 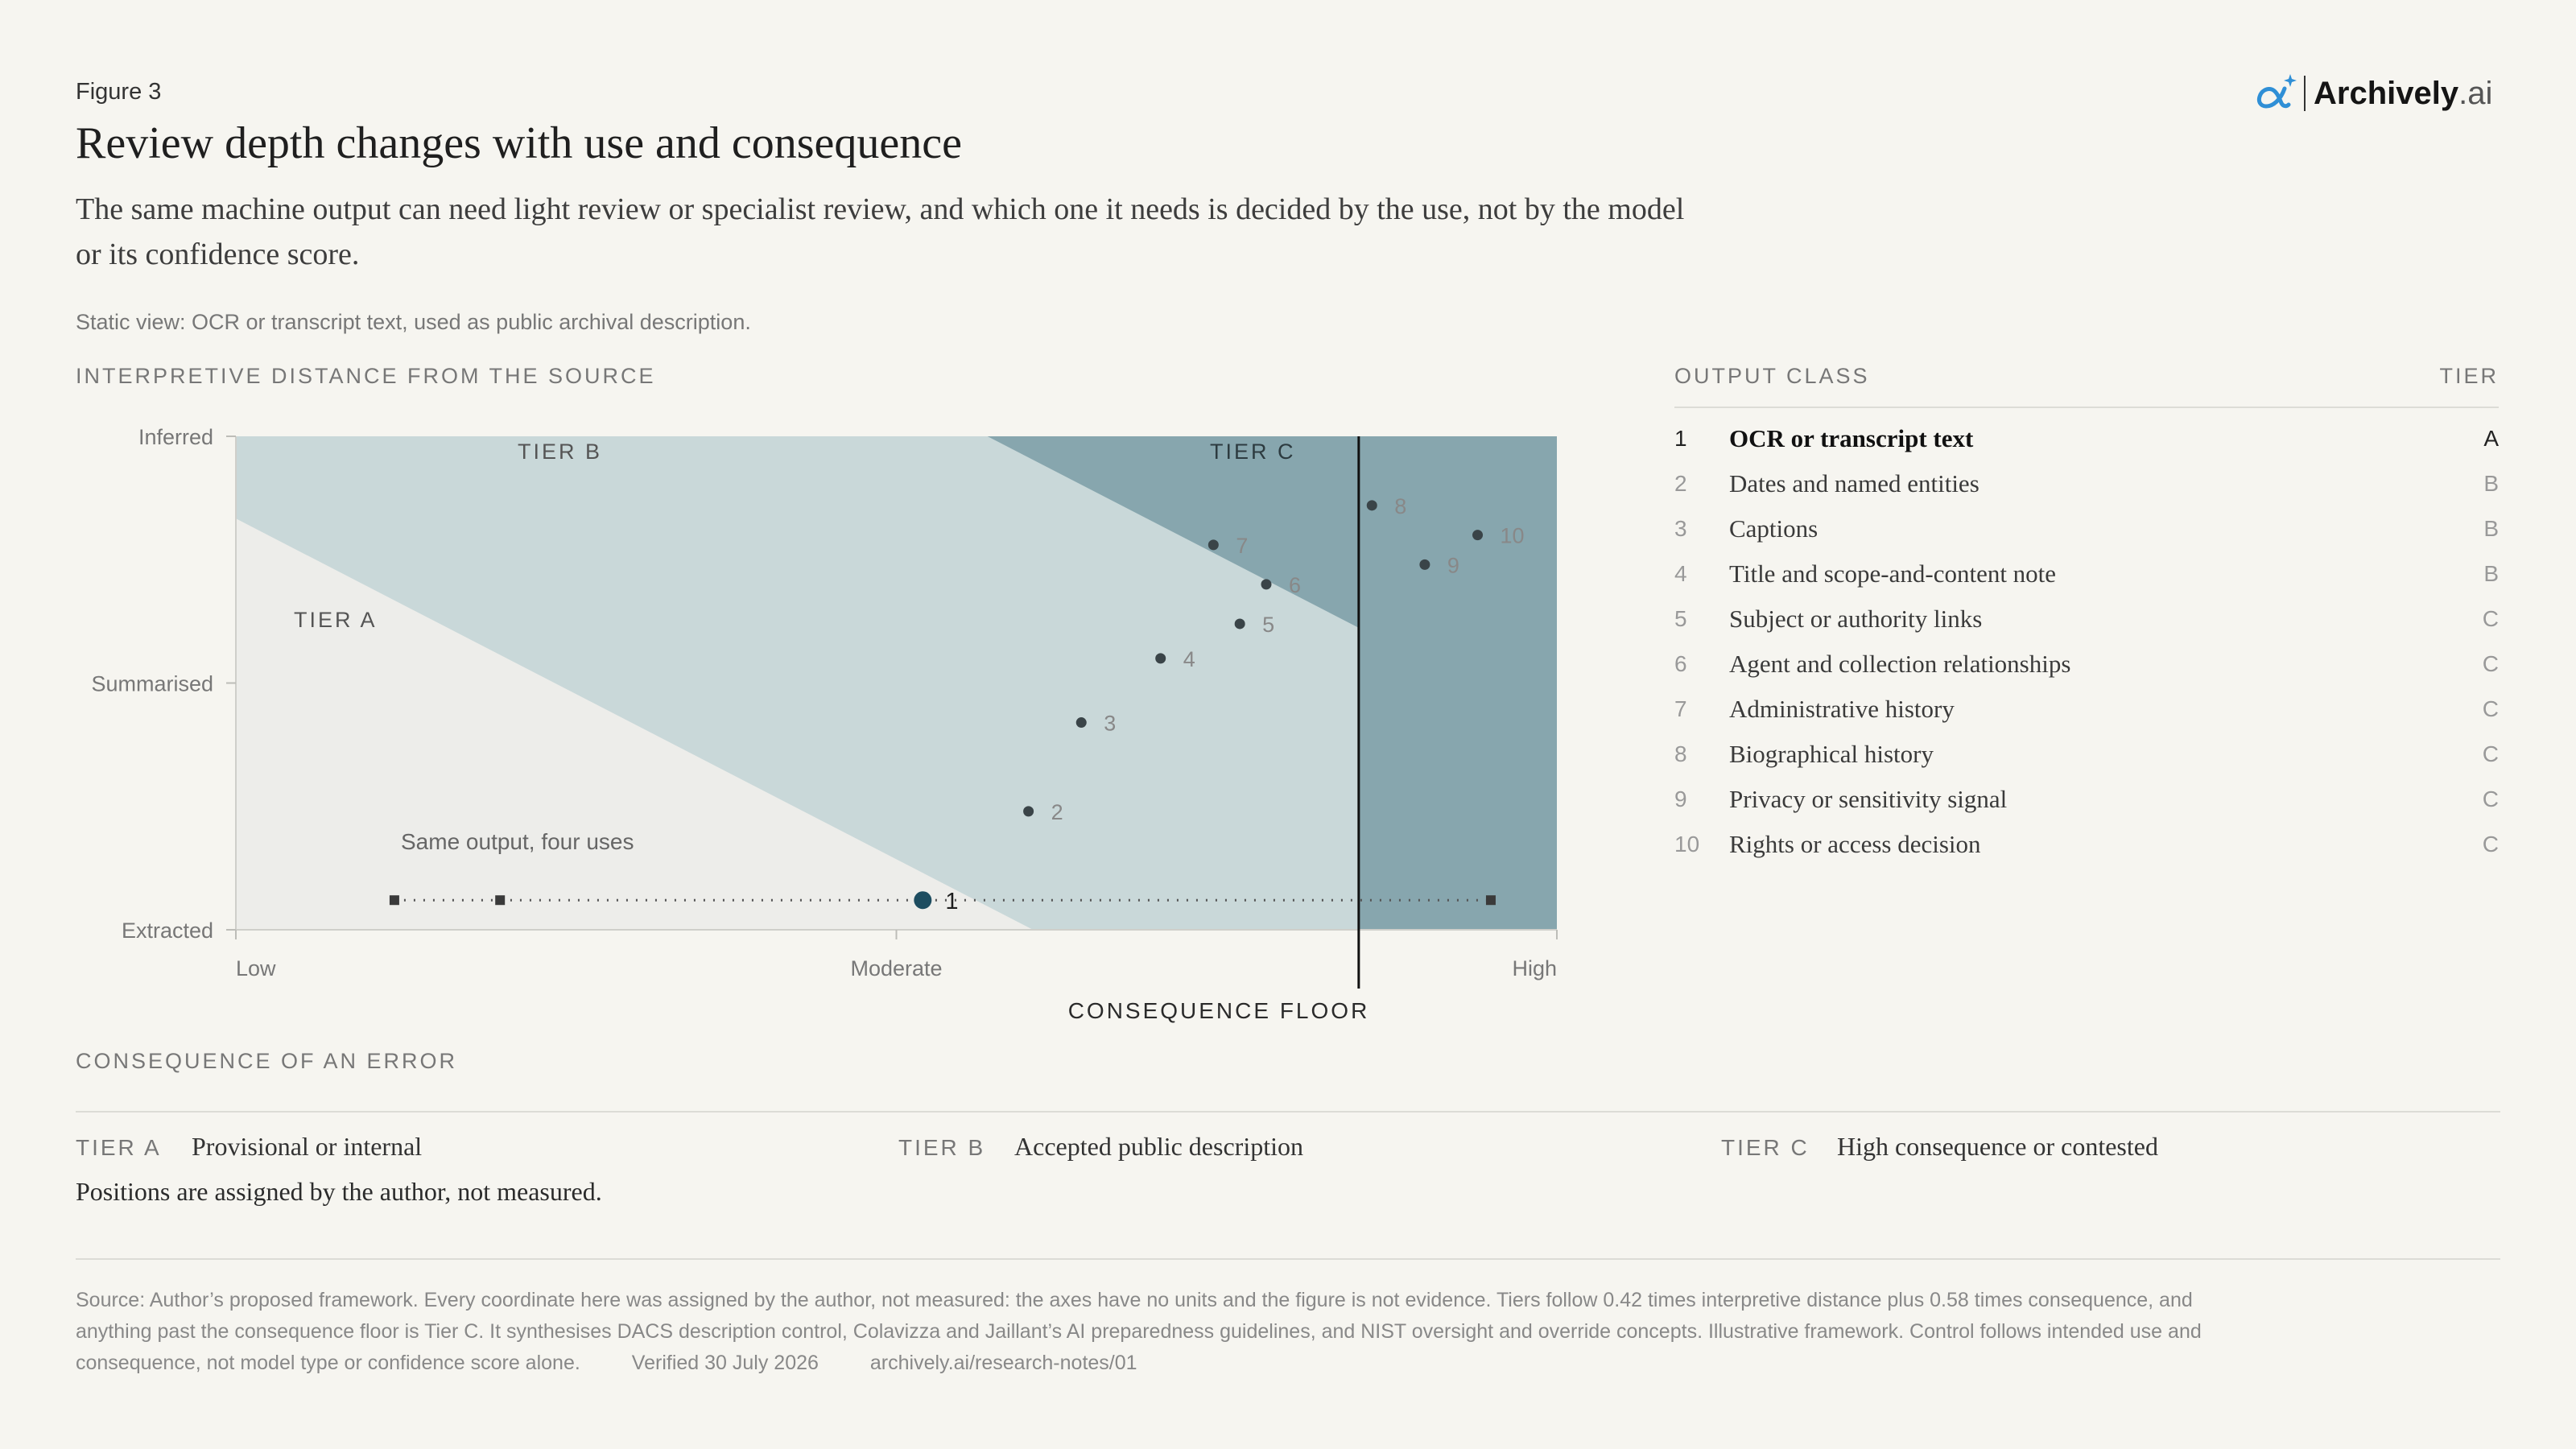 I want to click on point-label: 4, so click(x=1189, y=659).